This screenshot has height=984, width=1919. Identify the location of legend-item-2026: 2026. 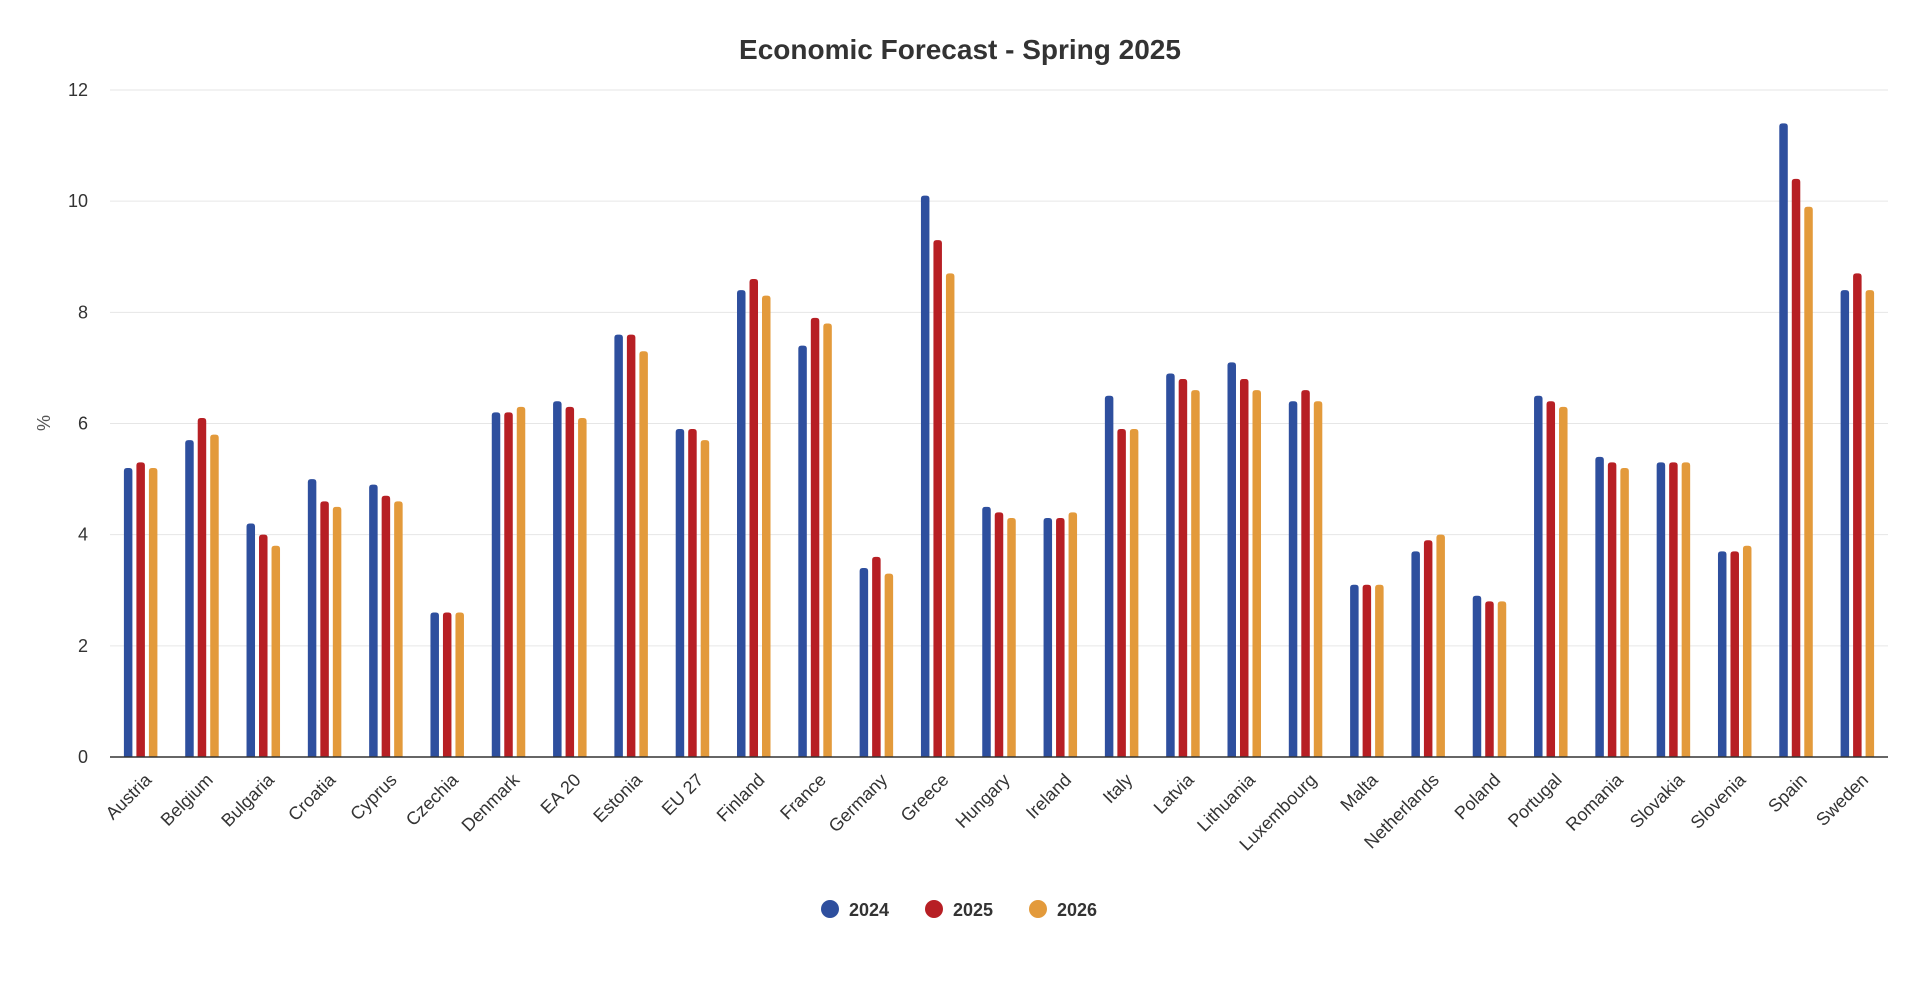
(1063, 910).